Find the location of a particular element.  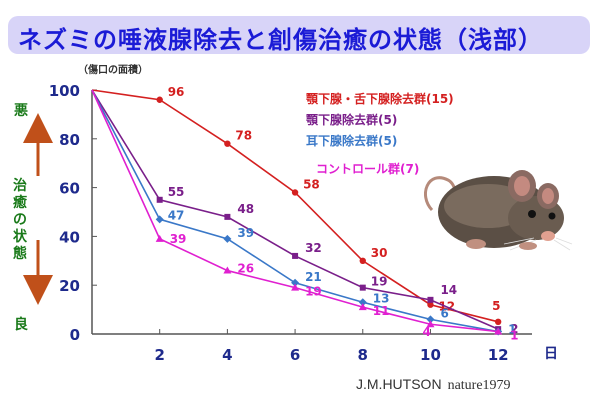

y-tick-label: 80 is located at coordinates (69, 140).